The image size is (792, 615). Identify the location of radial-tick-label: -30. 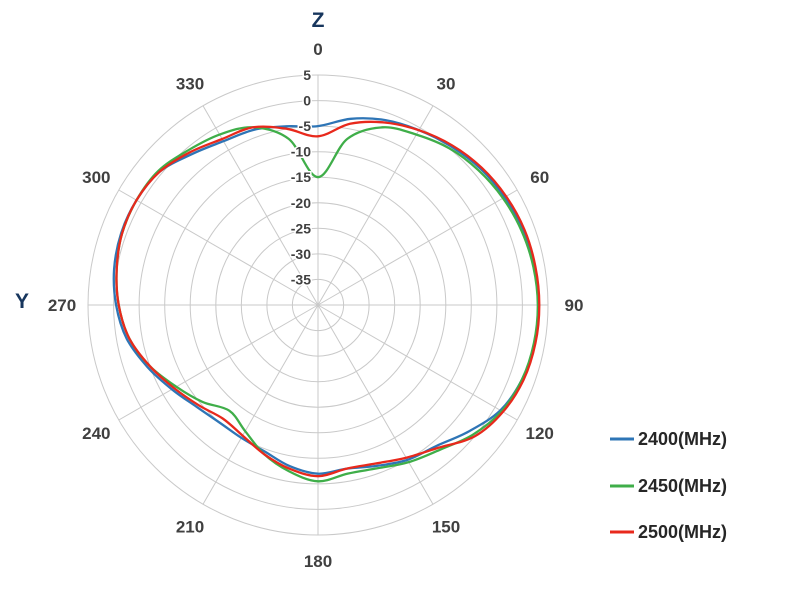
(301, 254).